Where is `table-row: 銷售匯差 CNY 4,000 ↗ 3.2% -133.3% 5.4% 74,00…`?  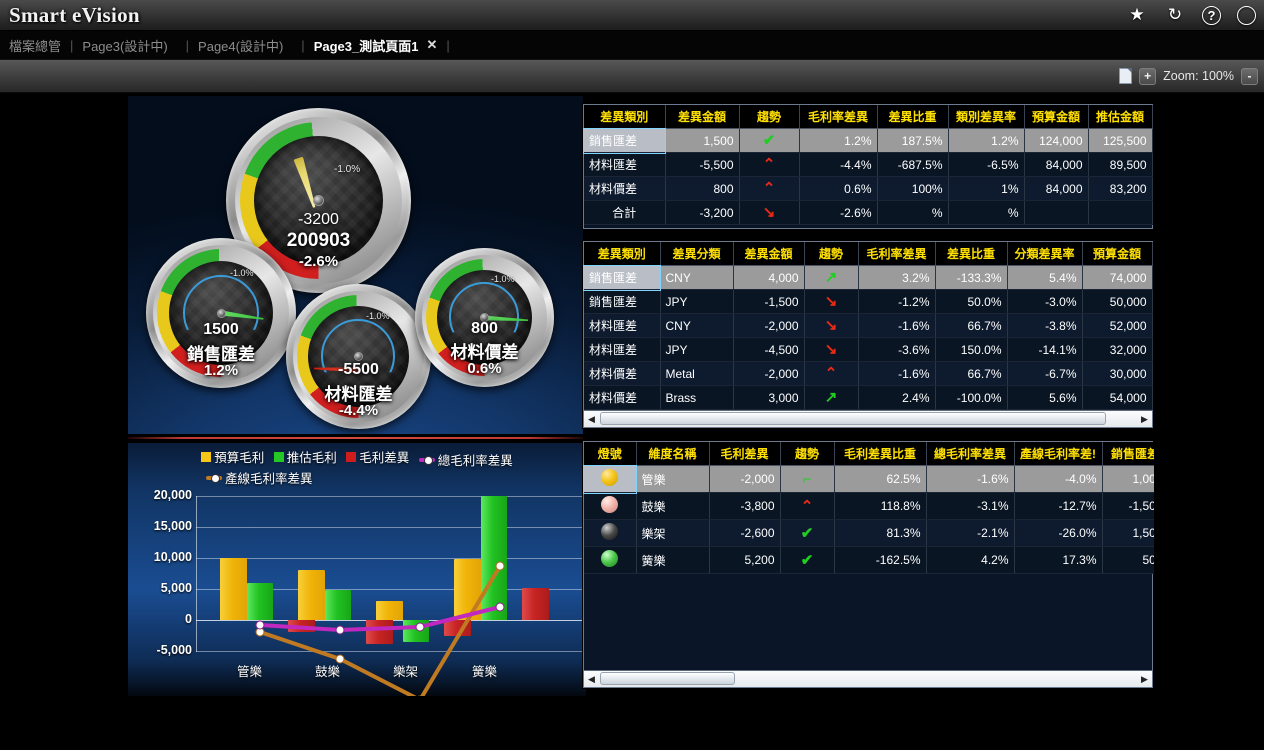
table-row: 銷售匯差 CNY 4,000 ↗ 3.2% -133.3% 5.4% 74,00… is located at coordinates (868, 277).